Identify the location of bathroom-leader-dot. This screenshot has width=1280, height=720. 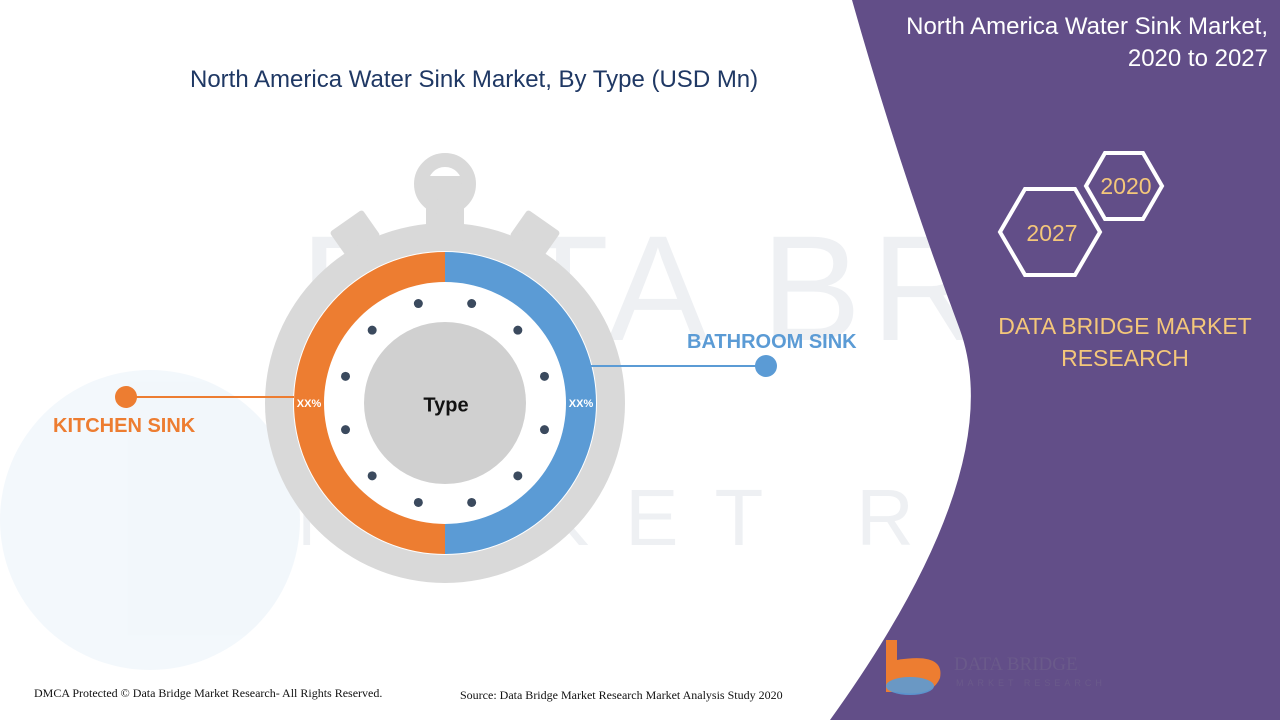
(766, 366).